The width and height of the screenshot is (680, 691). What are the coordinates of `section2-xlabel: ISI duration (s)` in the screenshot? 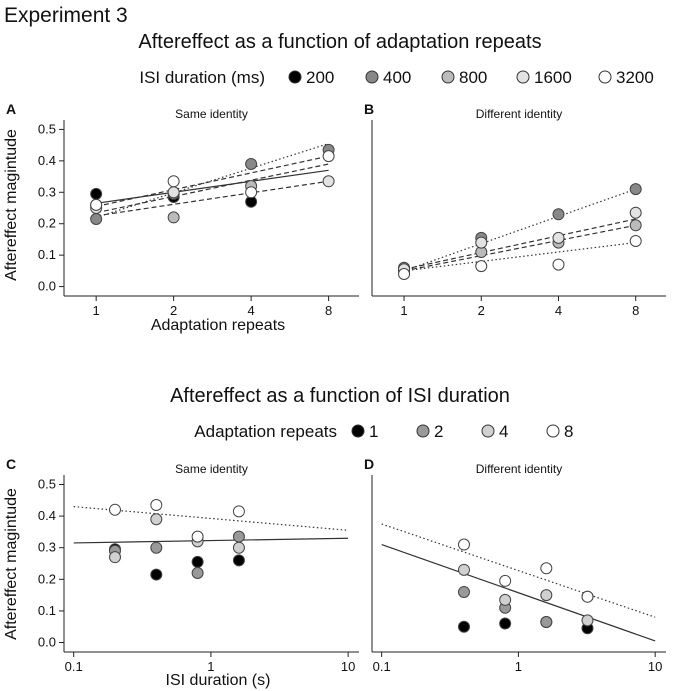 It's located at (218, 680).